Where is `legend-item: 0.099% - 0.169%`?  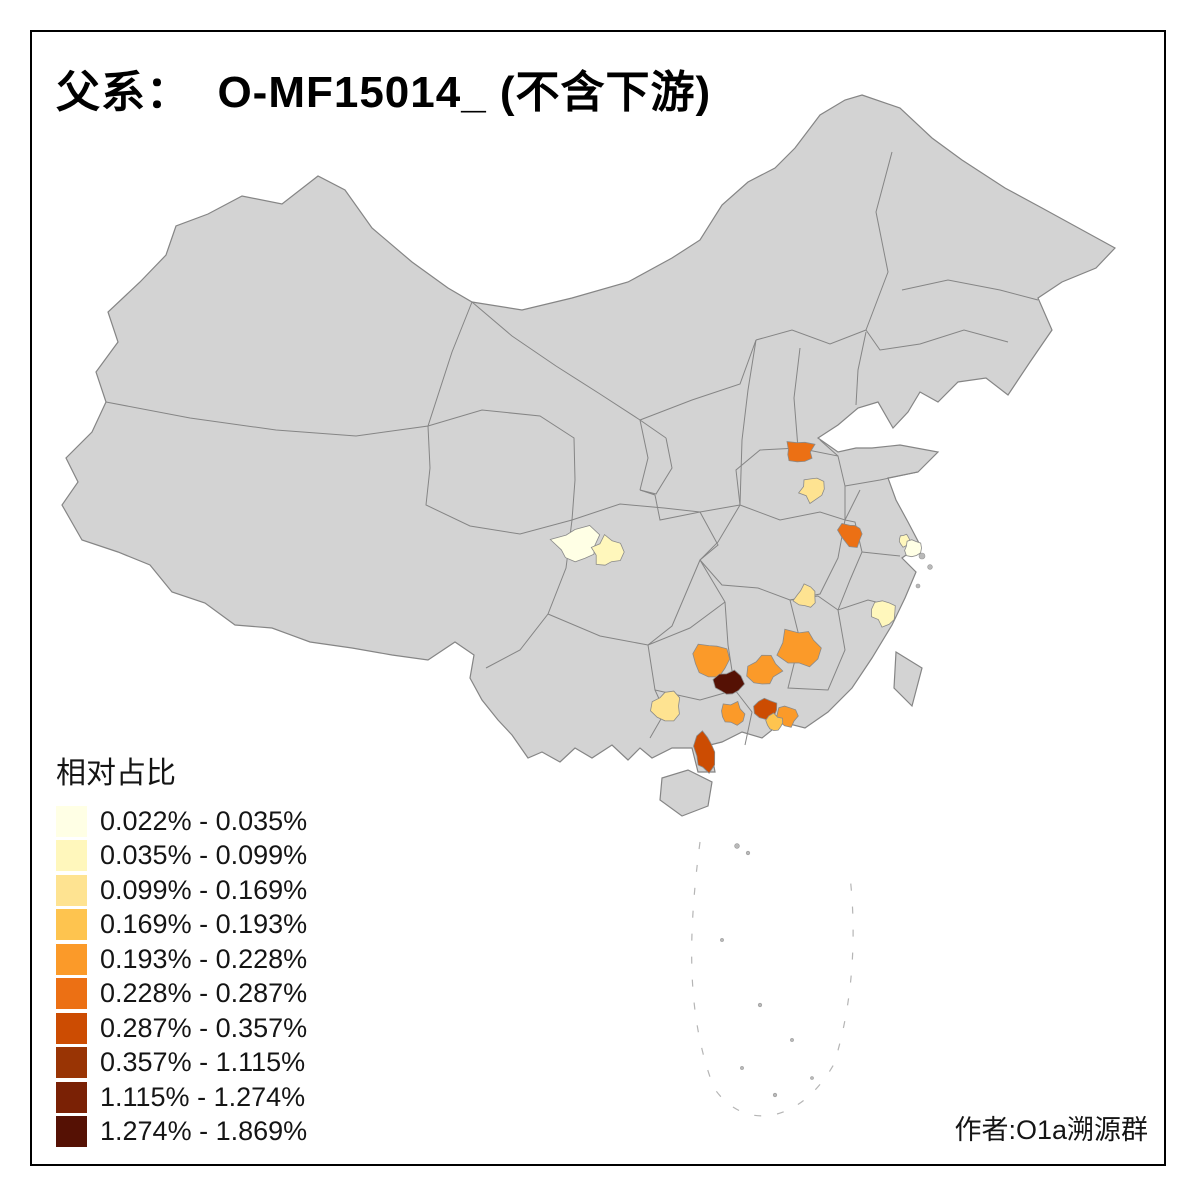 legend-item: 0.099% - 0.169% is located at coordinates (181, 890).